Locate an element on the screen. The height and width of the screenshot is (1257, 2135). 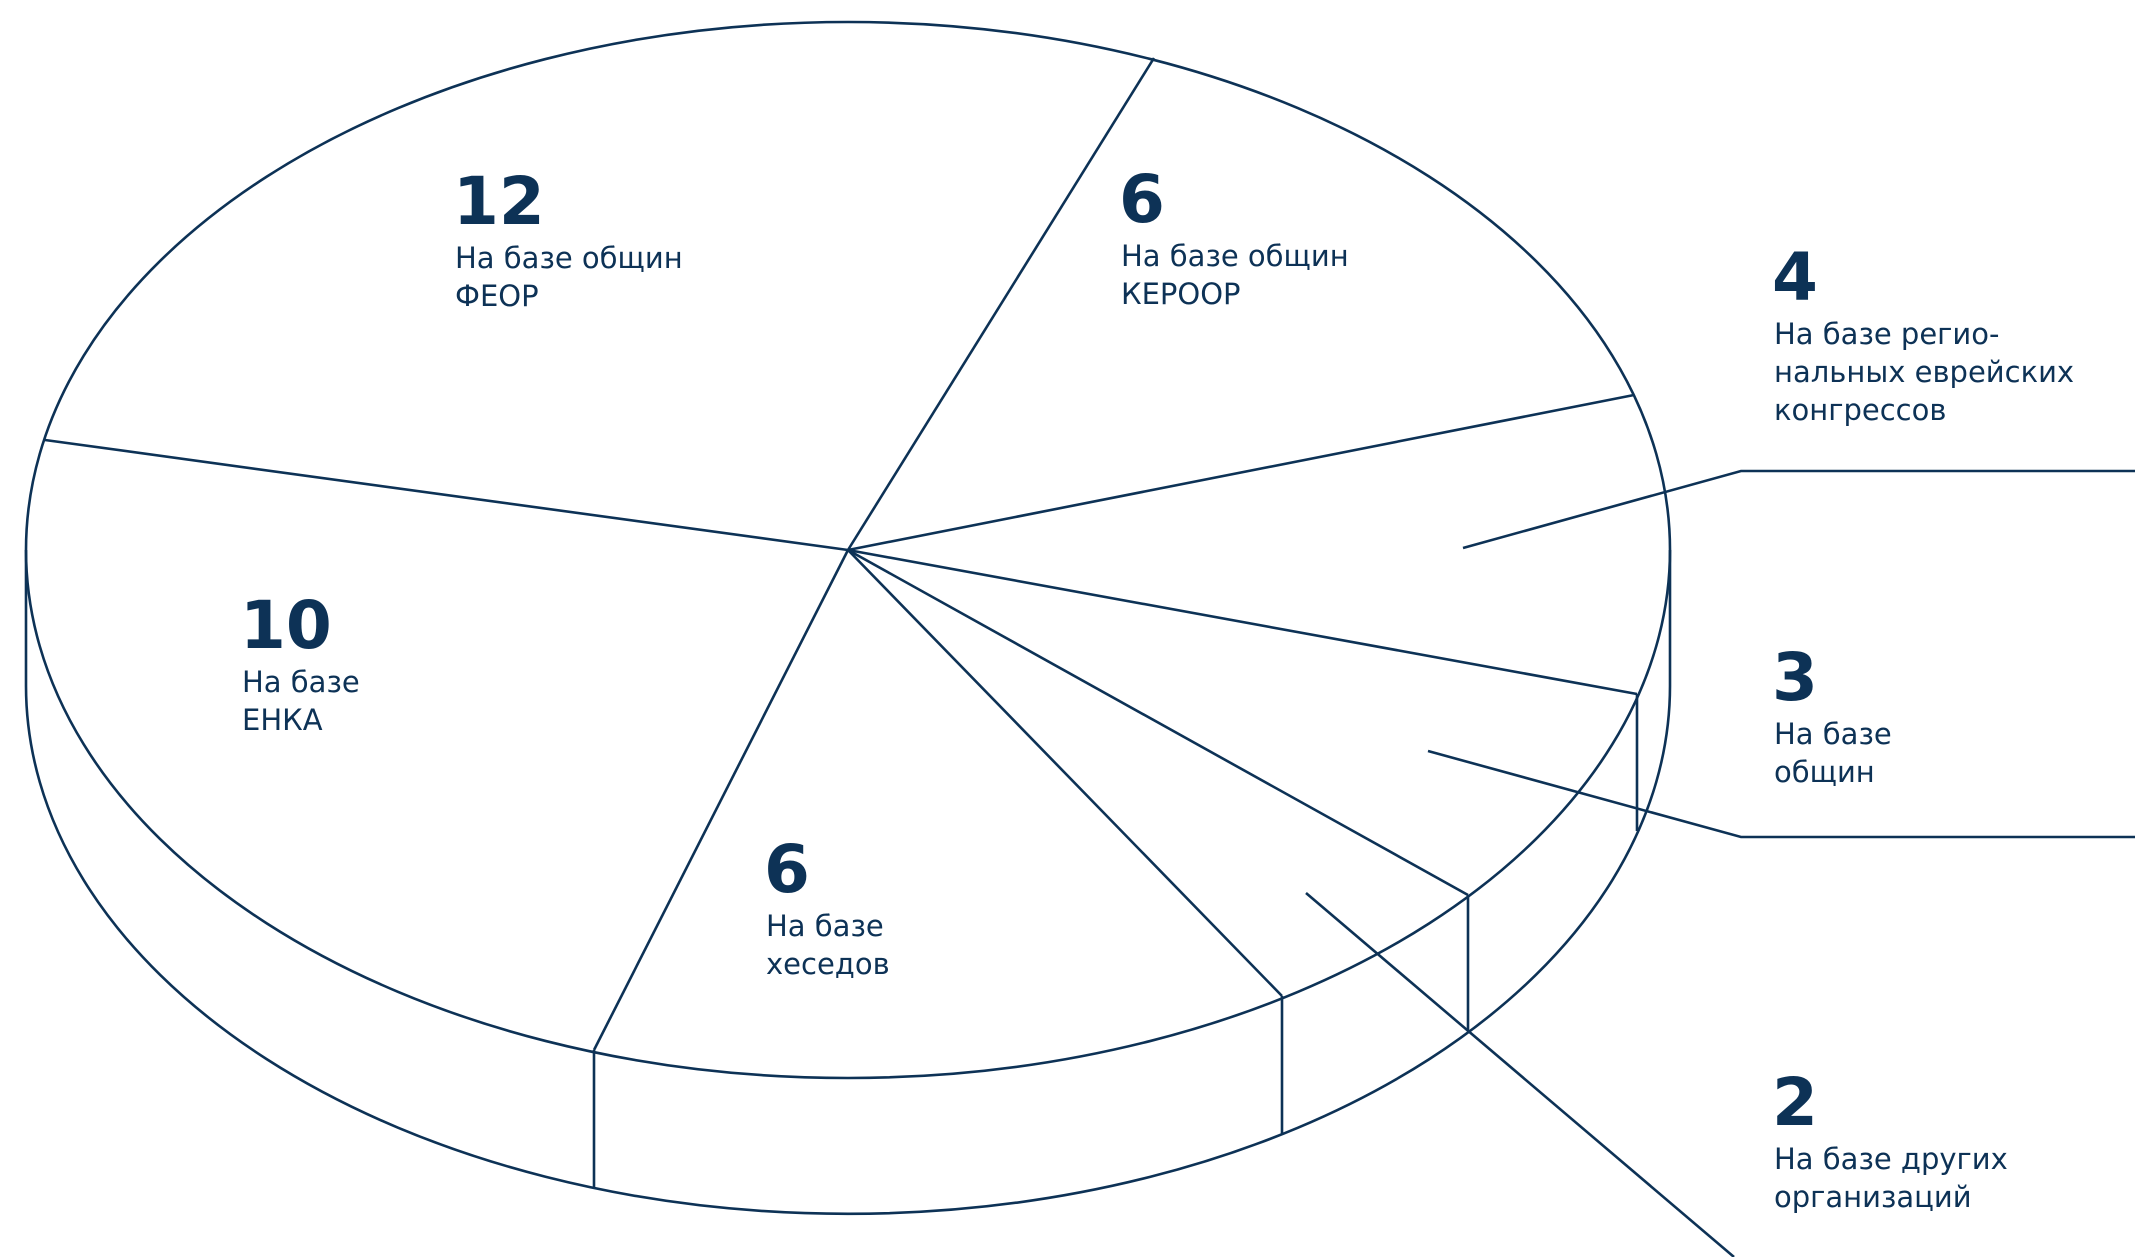
slice-value: 10 is located at coordinates (286, 625).